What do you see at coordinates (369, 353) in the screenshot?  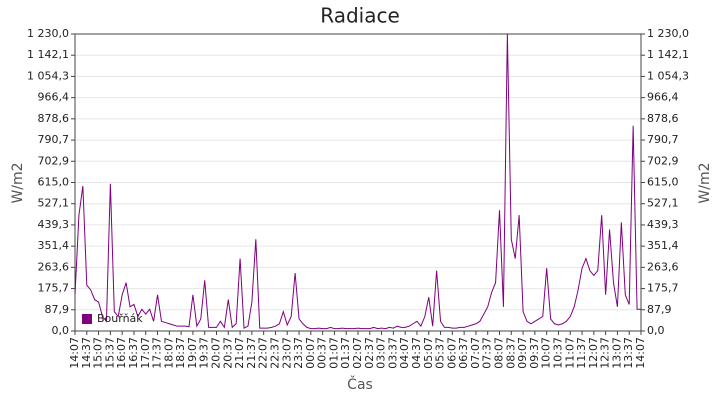 I see `x-tick-label: 02:37` at bounding box center [369, 353].